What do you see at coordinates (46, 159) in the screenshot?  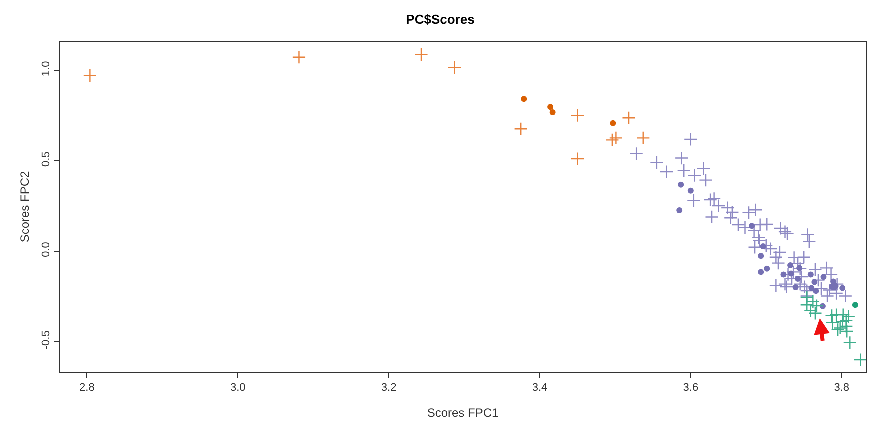 I see `y-tick-label: 0.5` at bounding box center [46, 159].